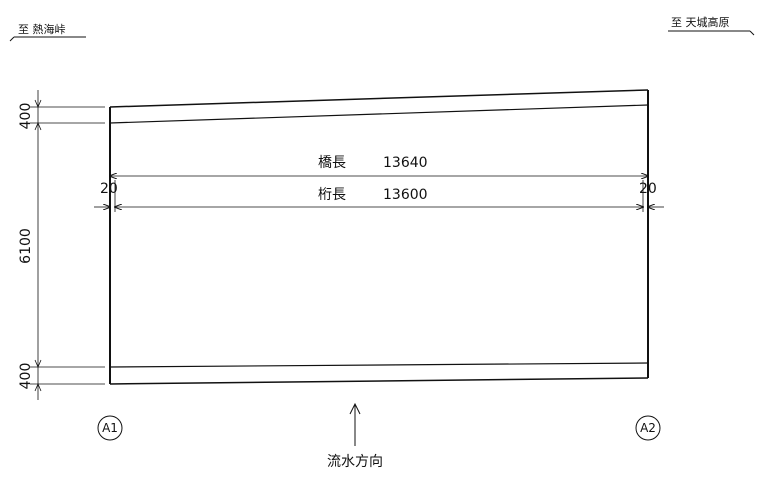 Image resolution: width=765 pixels, height=480 pixels. I want to click on width-tick-2-icon, so click(38, 126).